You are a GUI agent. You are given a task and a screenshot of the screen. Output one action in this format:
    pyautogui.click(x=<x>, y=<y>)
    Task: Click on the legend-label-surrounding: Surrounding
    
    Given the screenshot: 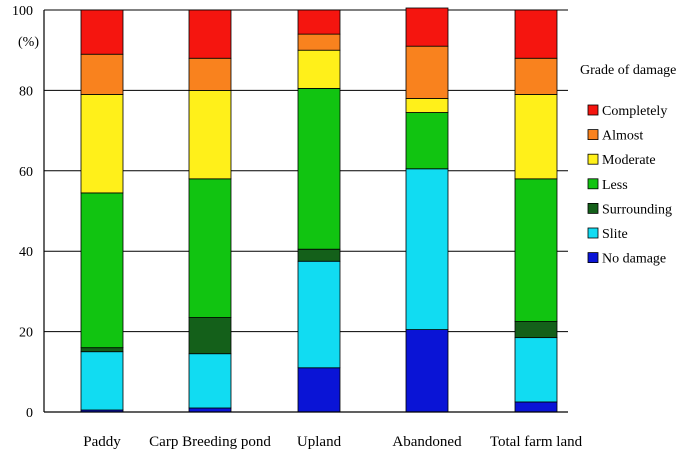 What is the action you would take?
    pyautogui.click(x=637, y=209)
    